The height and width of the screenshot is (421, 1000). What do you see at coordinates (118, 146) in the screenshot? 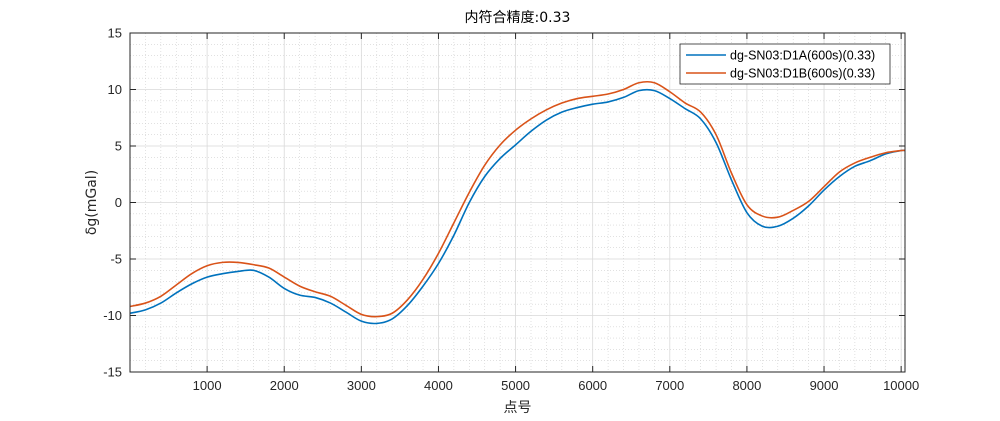
I see `y-tick-label: 5` at bounding box center [118, 146].